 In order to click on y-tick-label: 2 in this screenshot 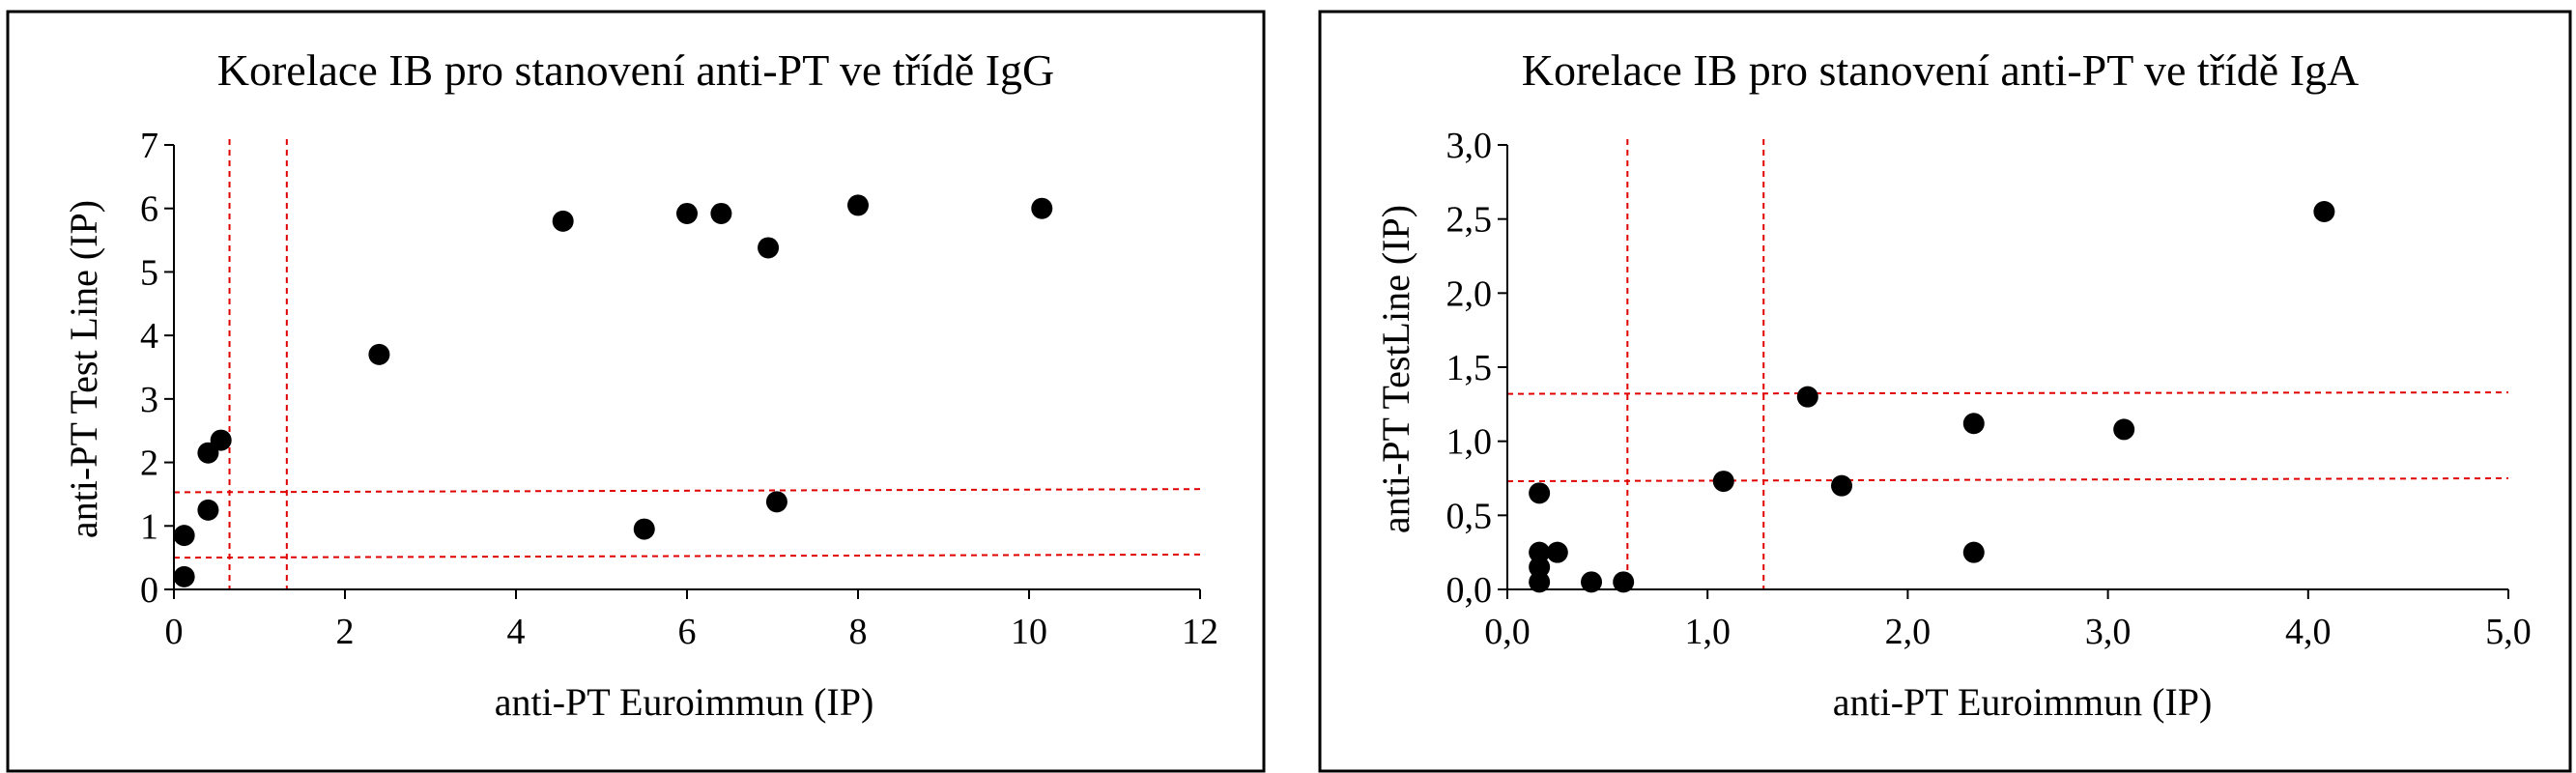, I will do `click(149, 464)`.